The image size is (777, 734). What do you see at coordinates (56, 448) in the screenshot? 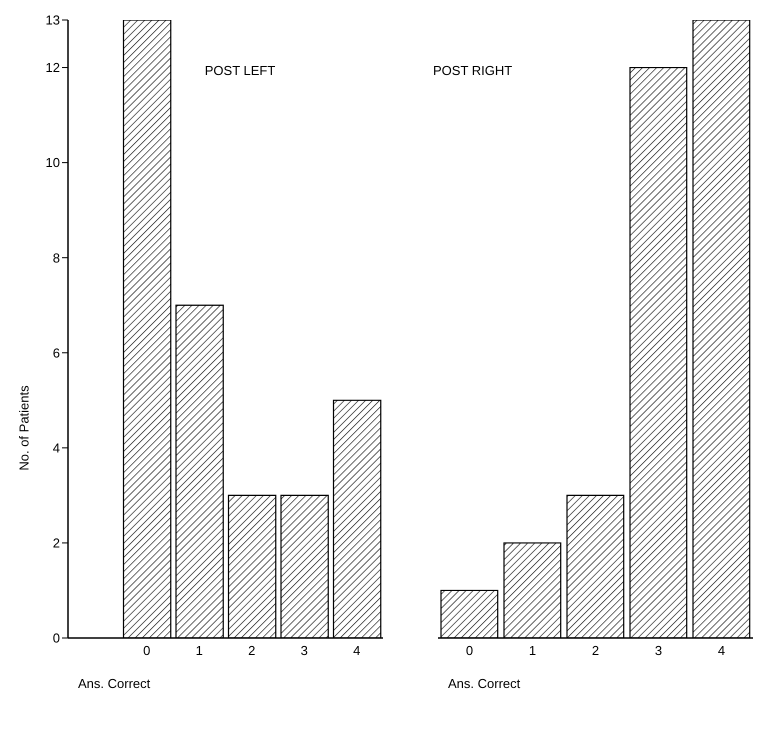
I see `y-tick-label: 4` at bounding box center [56, 448].